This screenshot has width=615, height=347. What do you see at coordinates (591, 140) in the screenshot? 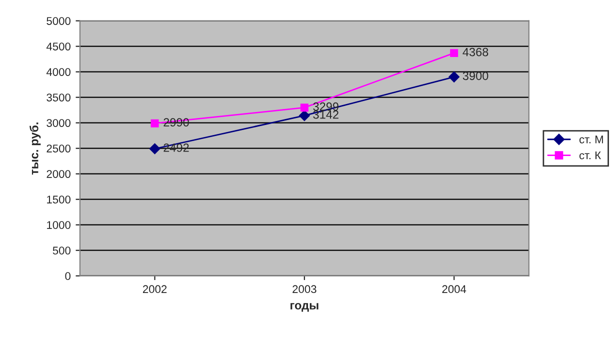
I see `legend-label: ст. М` at bounding box center [591, 140].